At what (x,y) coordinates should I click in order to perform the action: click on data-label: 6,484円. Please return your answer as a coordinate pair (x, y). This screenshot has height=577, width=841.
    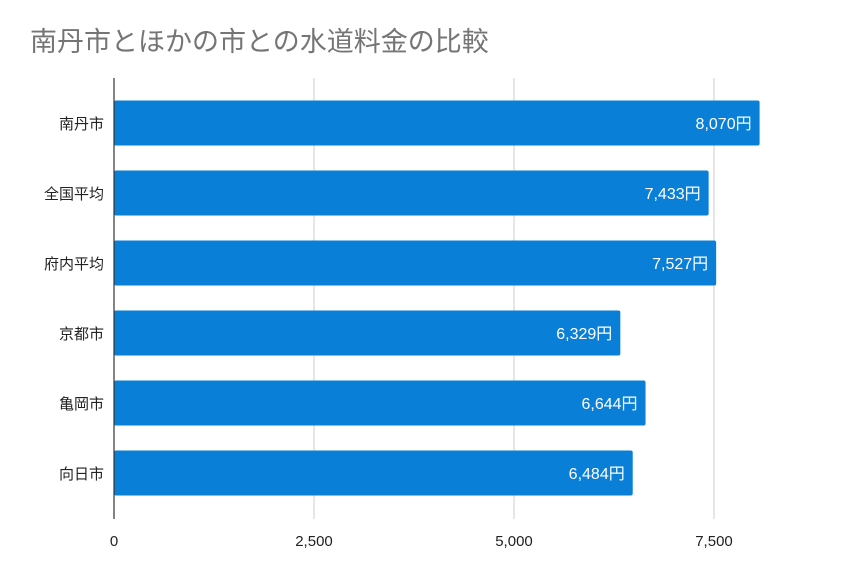
    Looking at the image, I should click on (597, 474).